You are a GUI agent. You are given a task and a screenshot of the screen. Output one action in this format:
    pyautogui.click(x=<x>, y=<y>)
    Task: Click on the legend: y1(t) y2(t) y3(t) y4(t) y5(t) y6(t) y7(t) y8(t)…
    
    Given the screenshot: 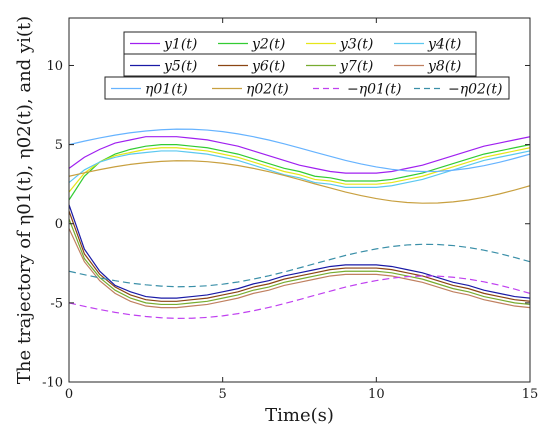 What is the action you would take?
    pyautogui.click(x=307, y=65)
    